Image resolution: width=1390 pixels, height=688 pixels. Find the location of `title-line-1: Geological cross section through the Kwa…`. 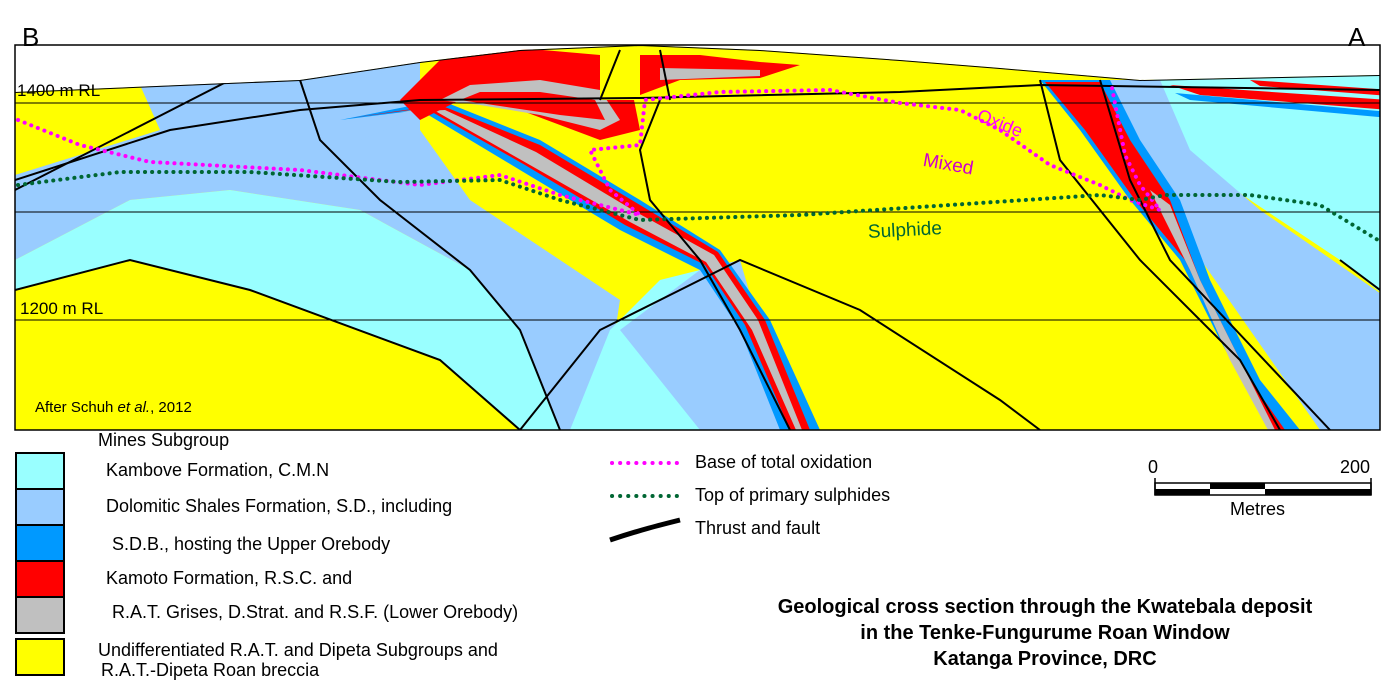

title-line-1: Geological cross section through the Kwa… is located at coordinates (1045, 607).